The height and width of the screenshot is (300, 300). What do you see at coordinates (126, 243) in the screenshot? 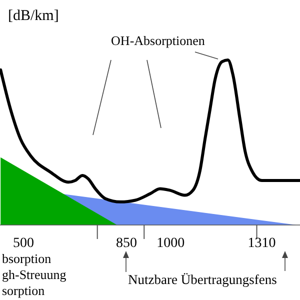
I see `x-tick-label: 850` at bounding box center [126, 243].